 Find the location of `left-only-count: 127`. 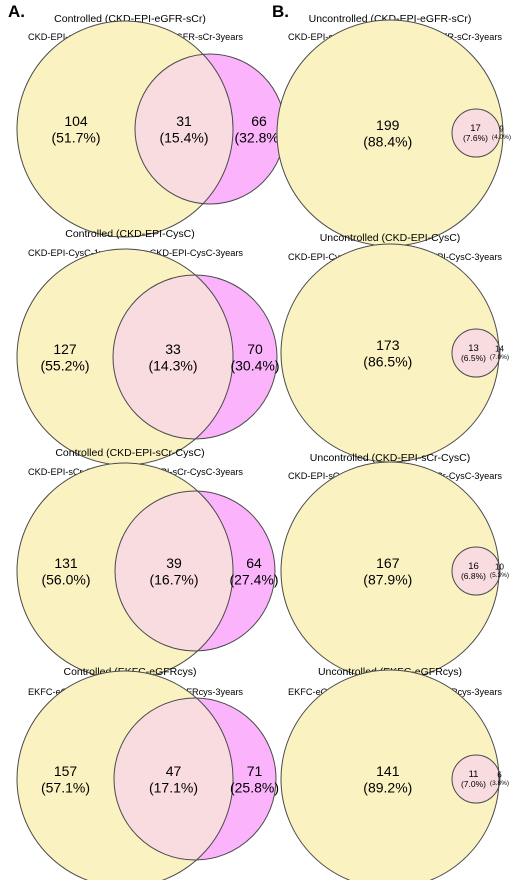

left-only-count: 127 is located at coordinates (65, 349).